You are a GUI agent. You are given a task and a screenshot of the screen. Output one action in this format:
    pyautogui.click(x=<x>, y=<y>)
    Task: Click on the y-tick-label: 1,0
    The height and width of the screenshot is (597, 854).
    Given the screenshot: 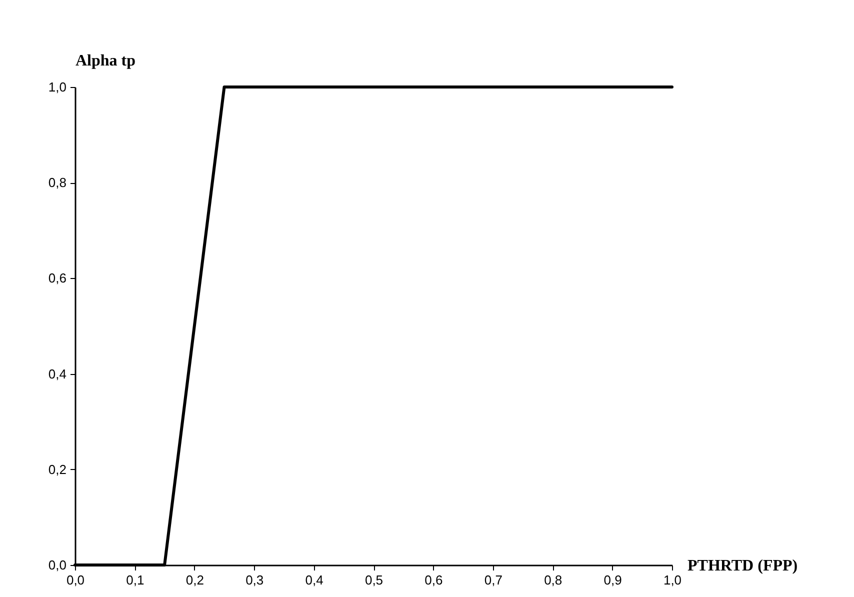 What is the action you would take?
    pyautogui.click(x=57, y=87)
    